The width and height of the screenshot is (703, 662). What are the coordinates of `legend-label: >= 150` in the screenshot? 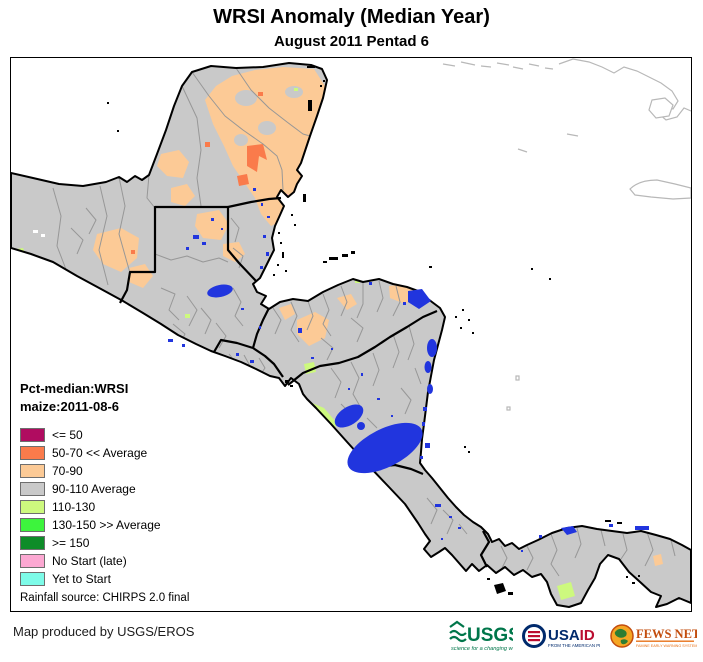 It's located at (71, 543).